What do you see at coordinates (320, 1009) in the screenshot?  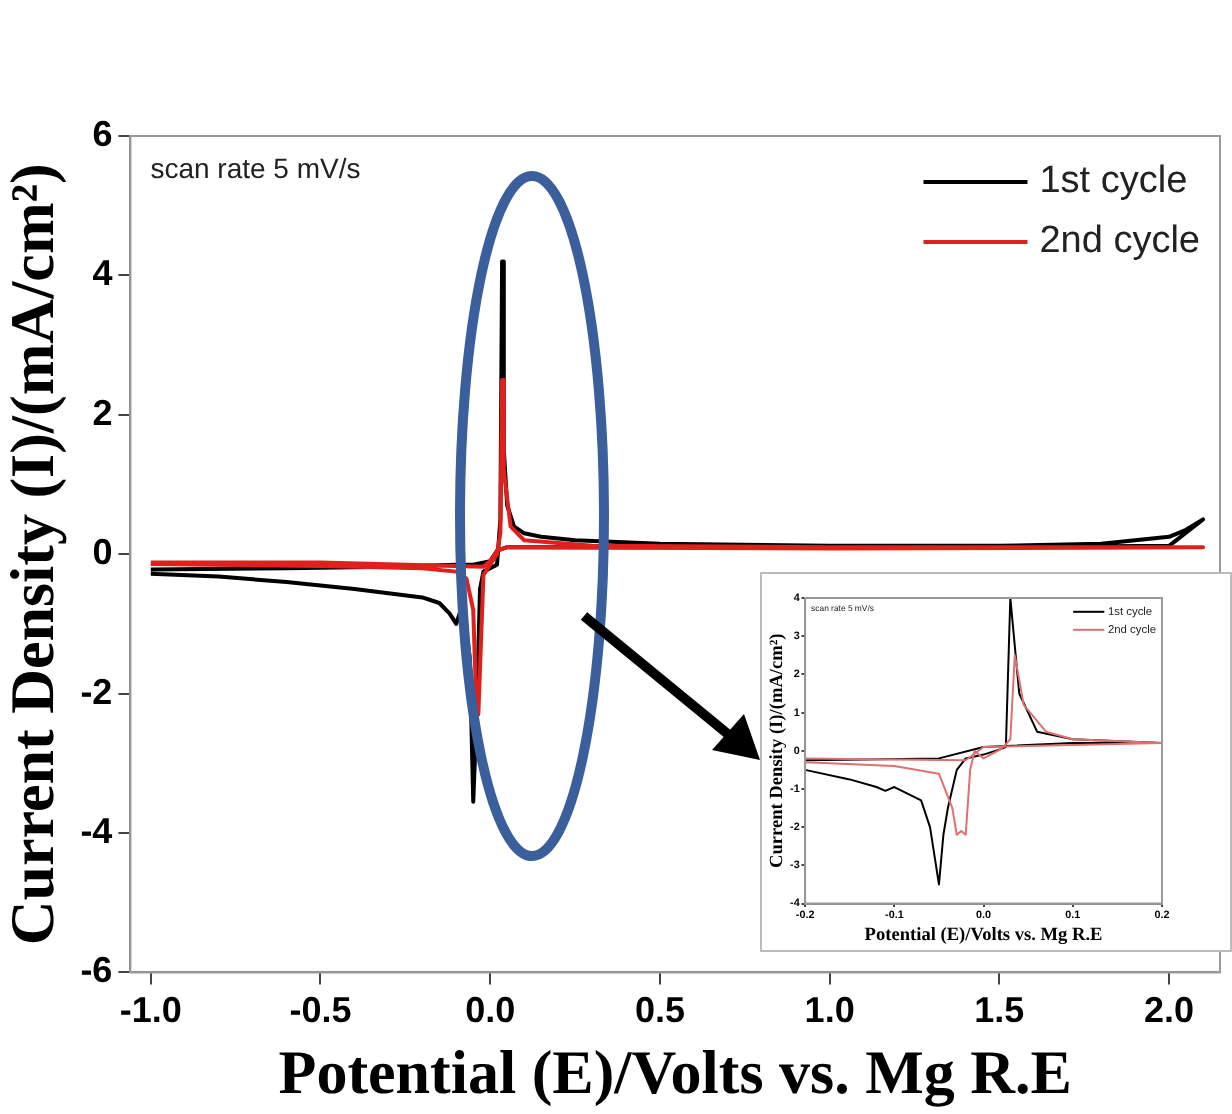 I see `x-tick-label: -0.5` at bounding box center [320, 1009].